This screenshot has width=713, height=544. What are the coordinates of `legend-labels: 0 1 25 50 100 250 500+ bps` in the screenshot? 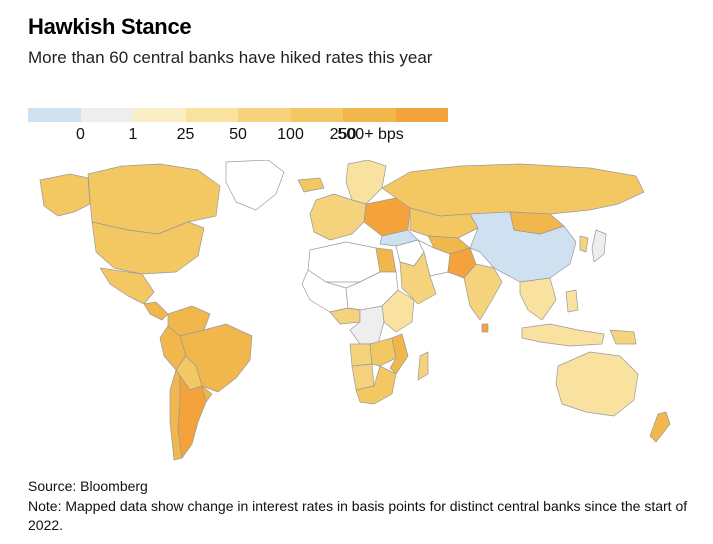 It's located at (238, 137).